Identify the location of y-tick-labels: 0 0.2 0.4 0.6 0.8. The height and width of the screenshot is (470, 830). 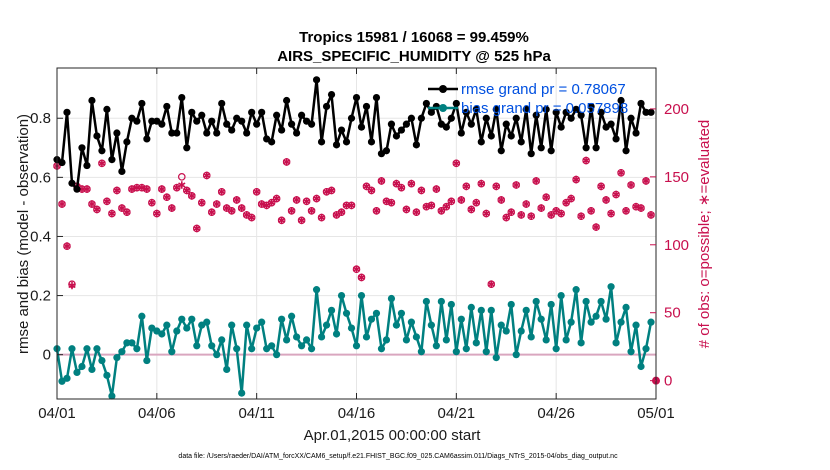
(40, 236).